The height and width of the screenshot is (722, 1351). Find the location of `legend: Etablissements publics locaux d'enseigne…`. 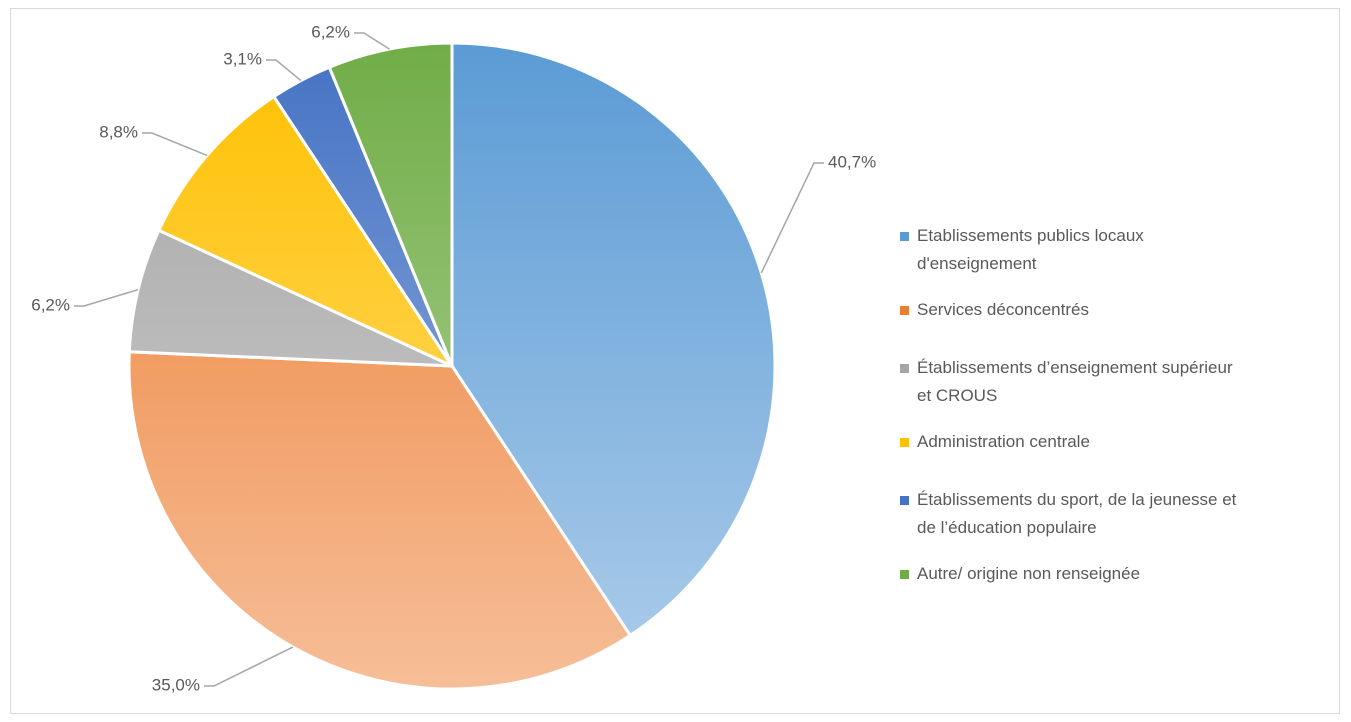

legend: Etablissements publics locaux d'enseigne… is located at coordinates (1075, 405).